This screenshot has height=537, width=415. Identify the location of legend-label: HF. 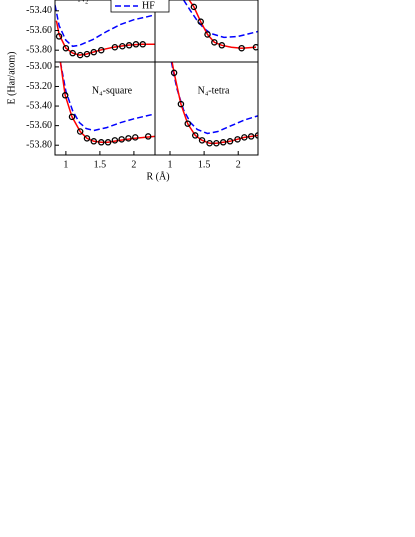
(148, 5).